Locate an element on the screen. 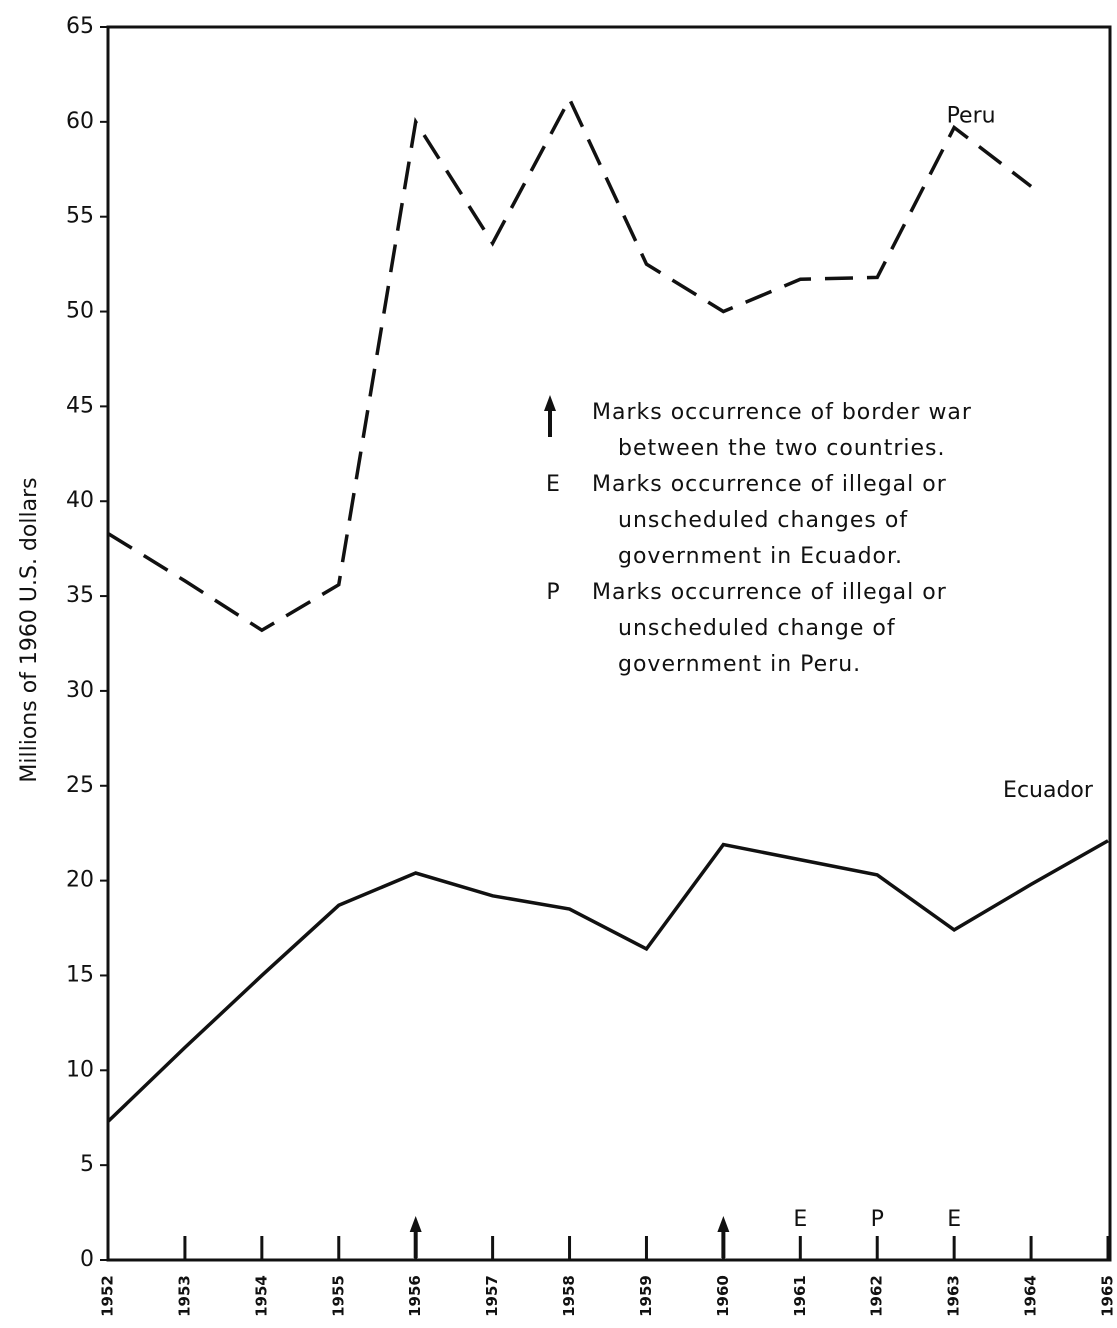 This screenshot has width=1117, height=1328. y-tick-label: 30 is located at coordinates (80, 690).